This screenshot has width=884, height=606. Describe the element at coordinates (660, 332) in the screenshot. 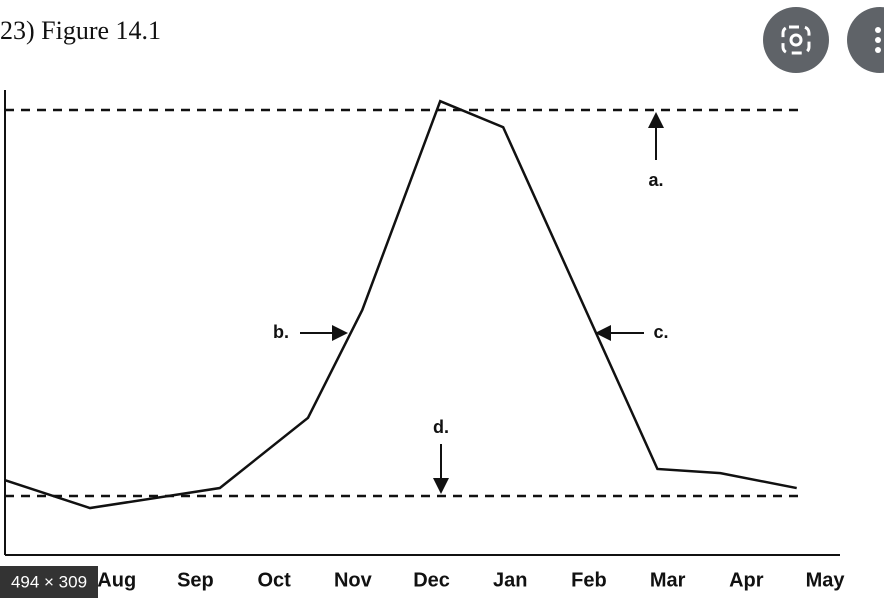

I see `annotation: c.` at that location.